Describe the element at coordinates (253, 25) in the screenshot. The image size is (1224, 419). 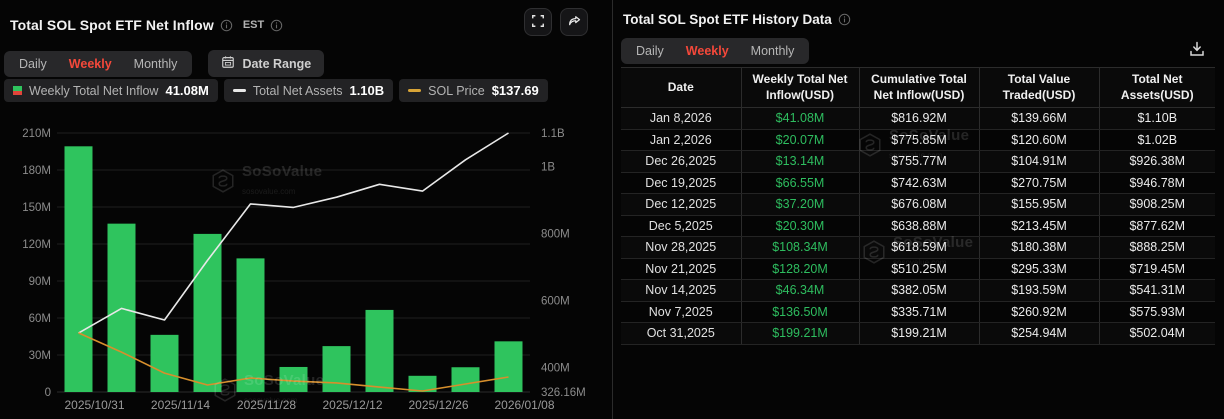
I see `timezone-label: EST` at that location.